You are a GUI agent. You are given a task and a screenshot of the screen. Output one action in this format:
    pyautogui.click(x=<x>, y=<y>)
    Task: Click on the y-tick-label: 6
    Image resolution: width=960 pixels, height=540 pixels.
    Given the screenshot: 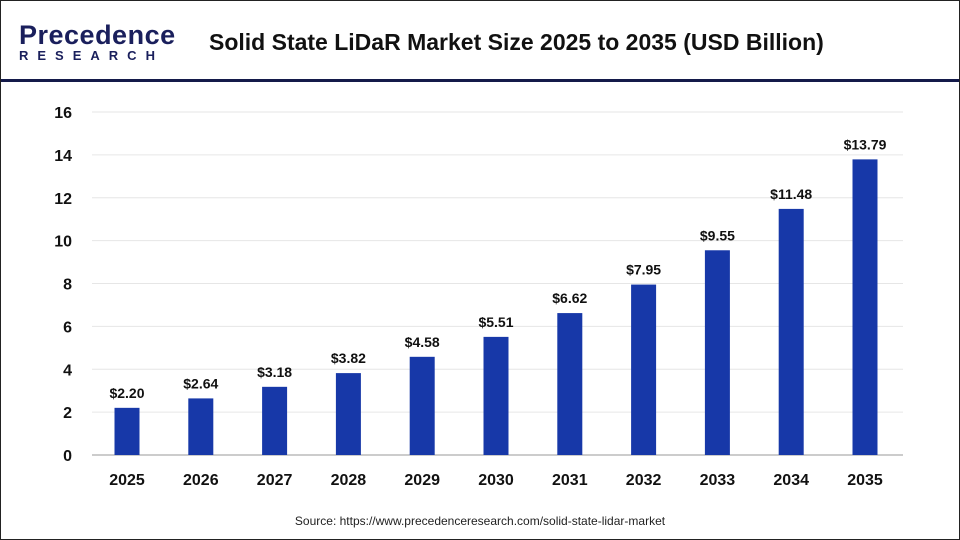 What is the action you would take?
    pyautogui.click(x=67, y=327)
    